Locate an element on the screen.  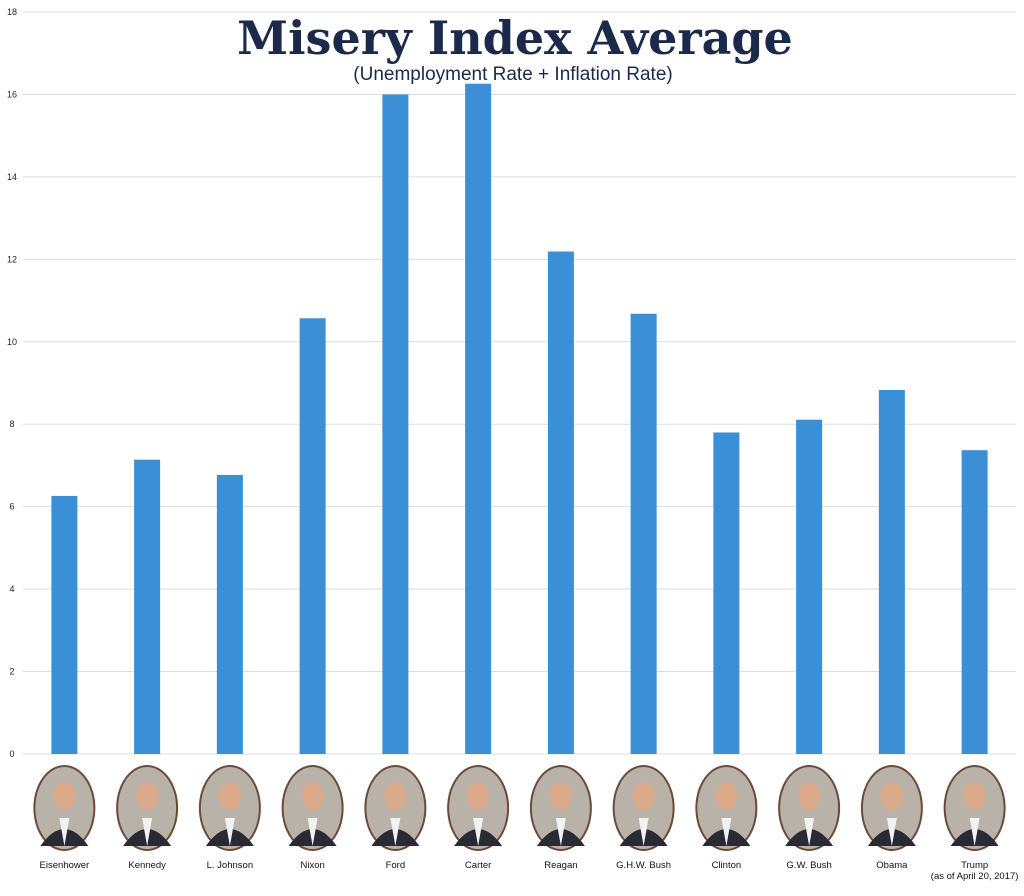
x-tick-label: Ford is located at coordinates (396, 865).